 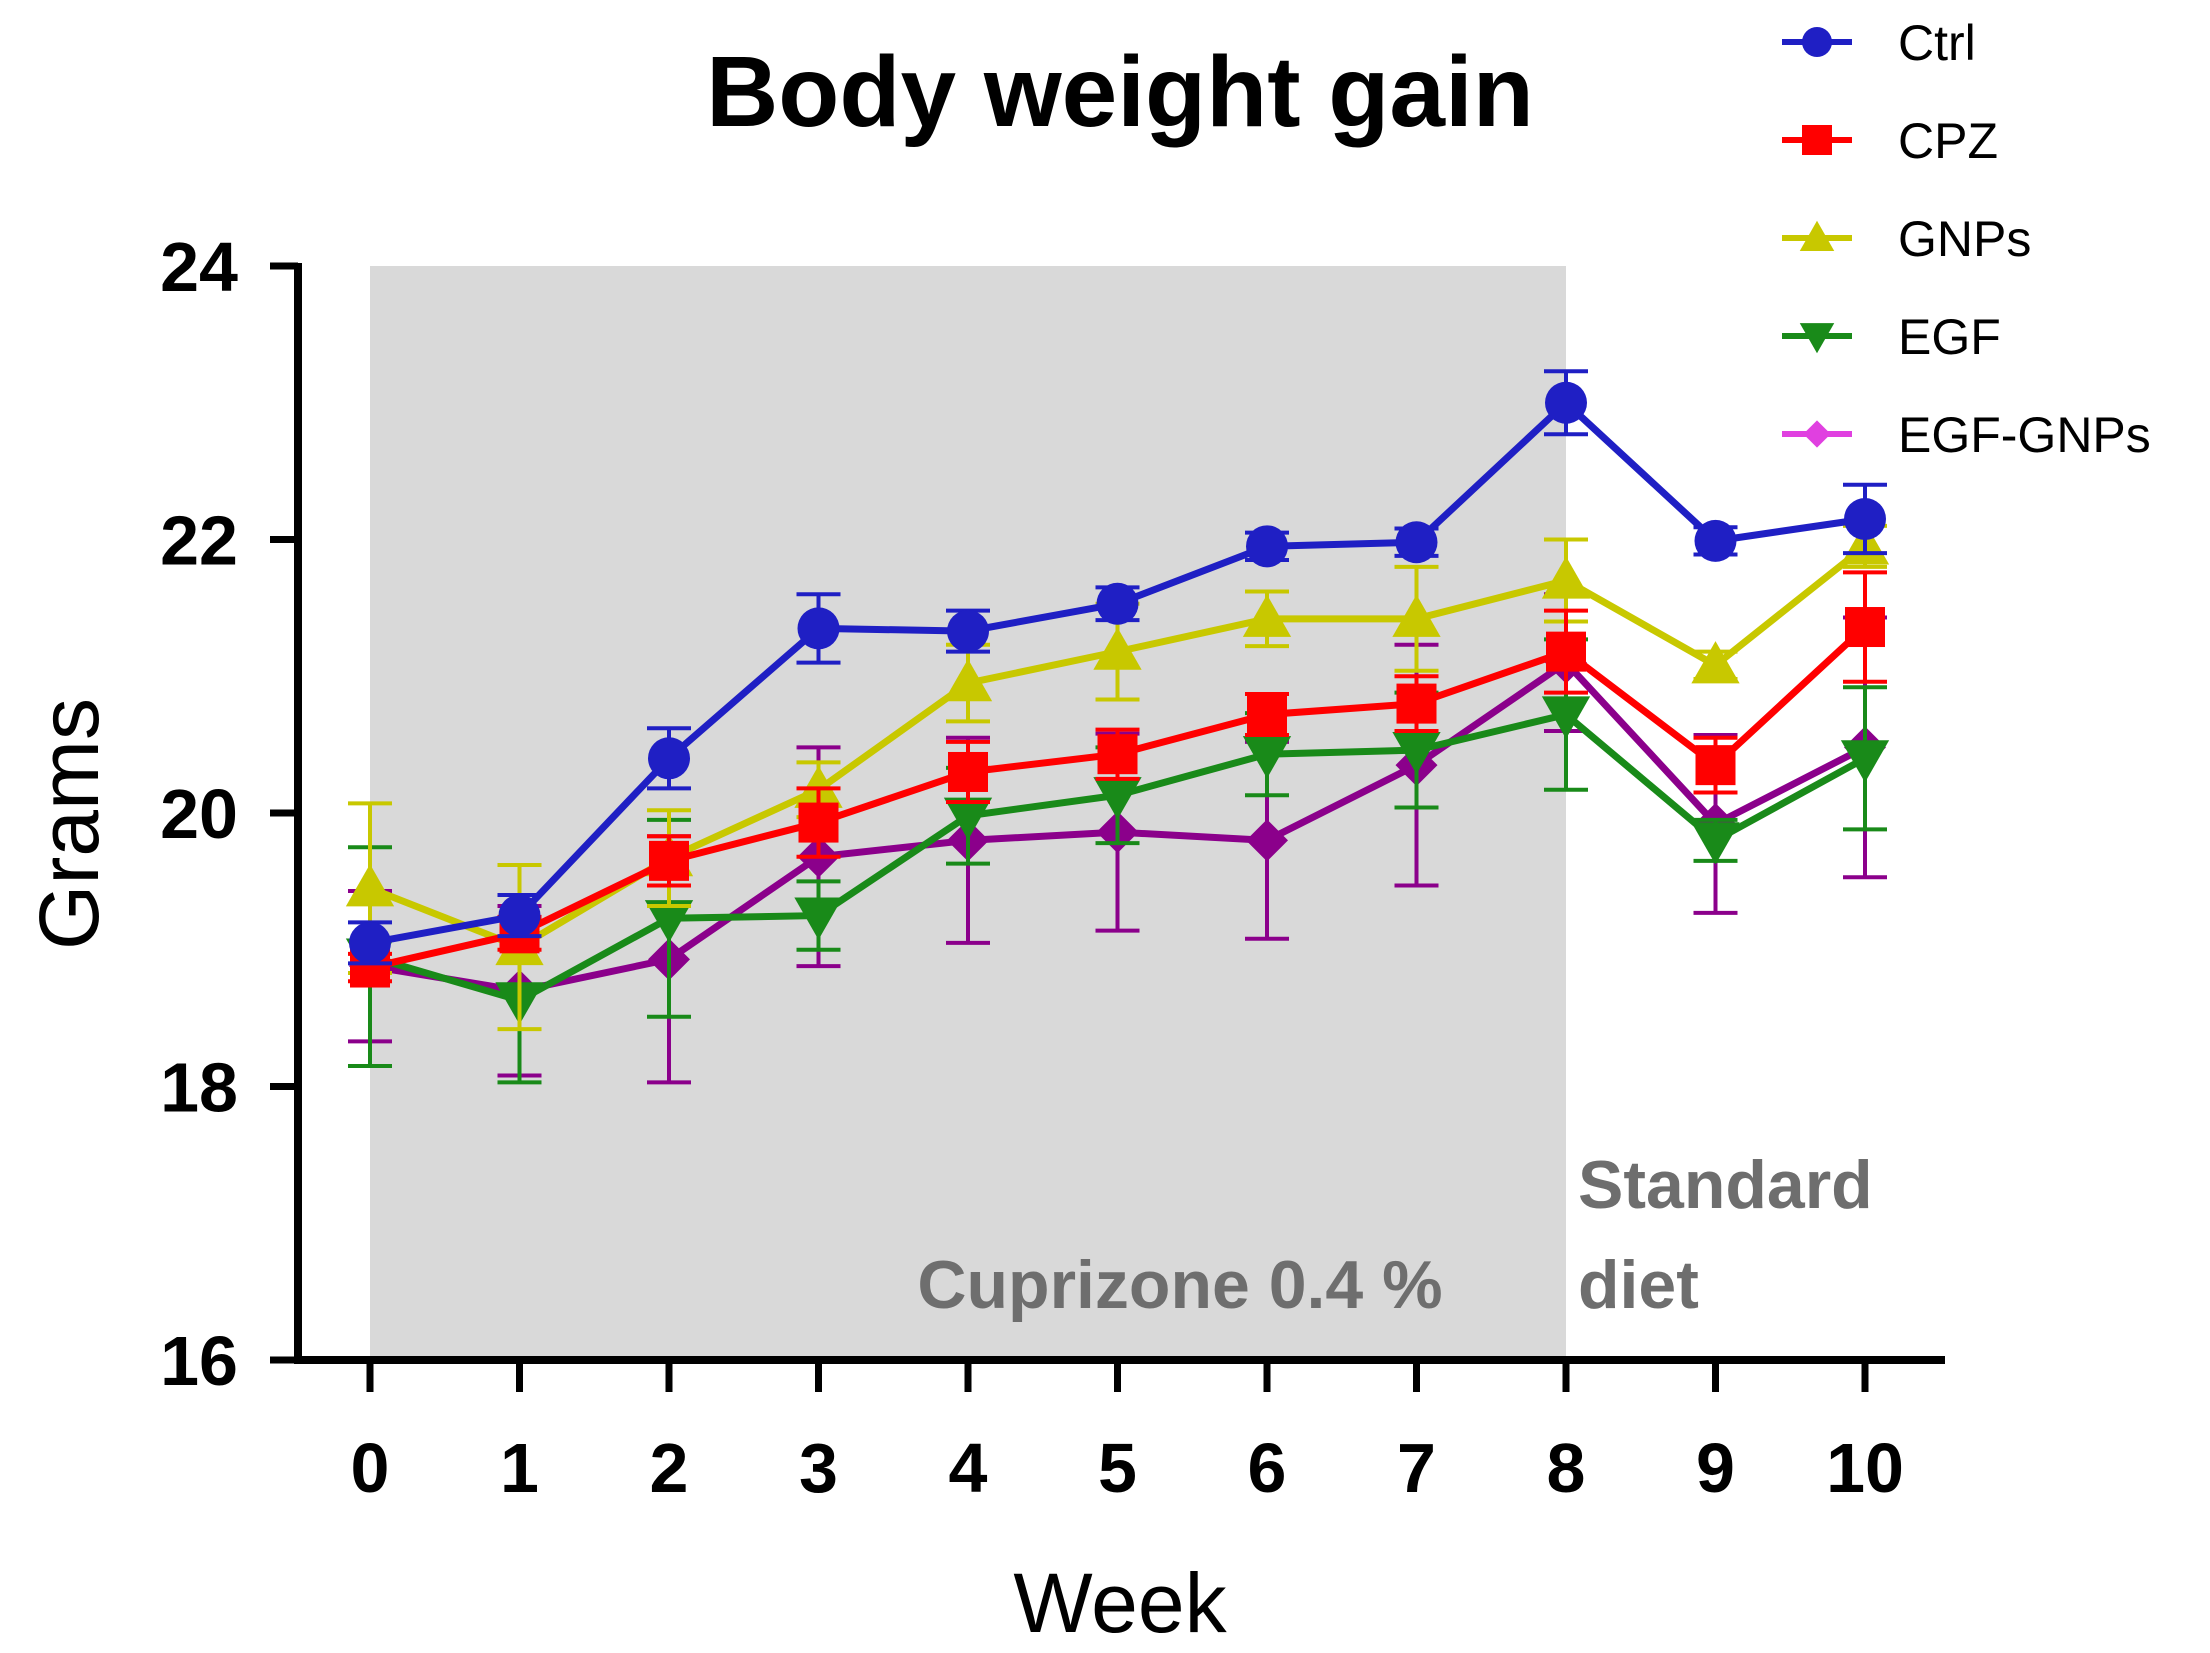 I want to click on legend-item-egf-gnps: EGF-GNPs, so click(x=1966, y=435).